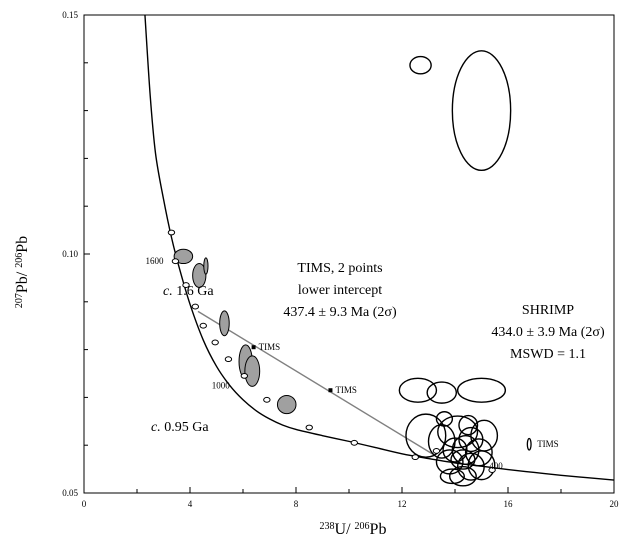  Describe the element at coordinates (548, 332) in the screenshot. I see `shrimp-annotation-line2: 434.0 ± 3.9 Ma (2σ)` at that location.